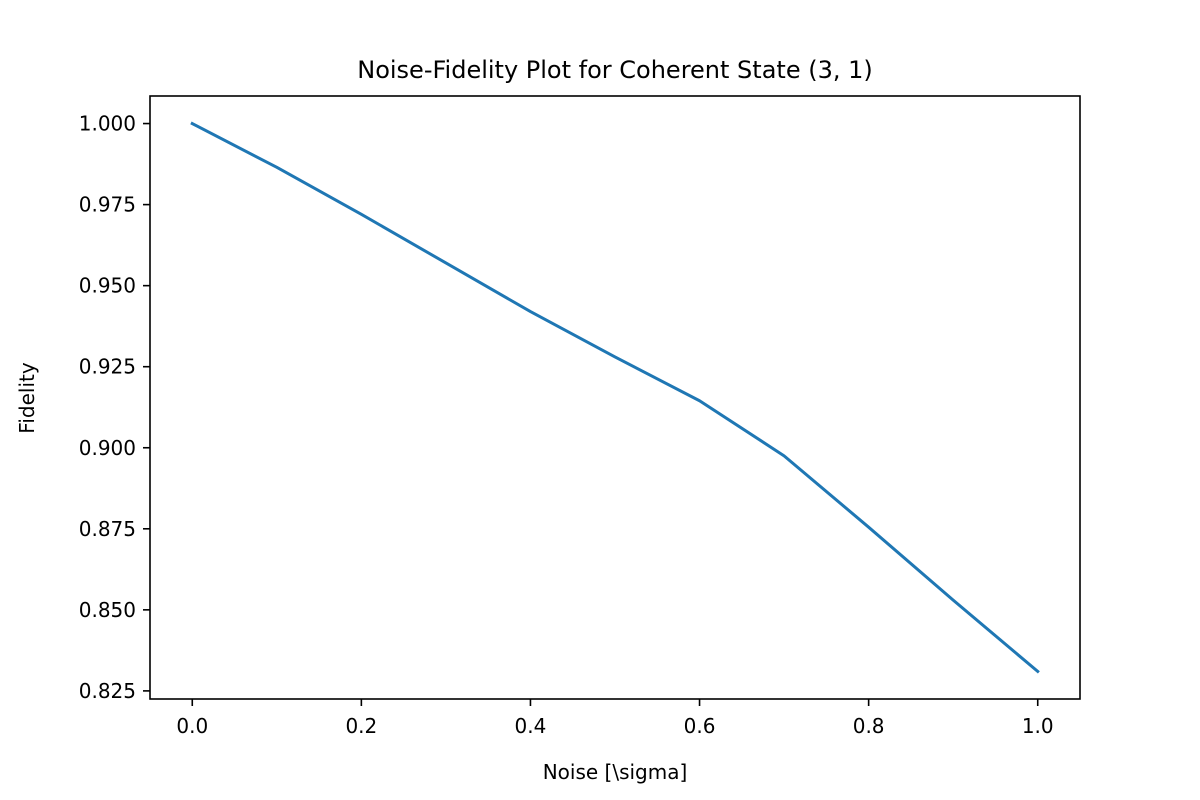  I want to click on y-tick-label: 0.850, so click(107, 610).